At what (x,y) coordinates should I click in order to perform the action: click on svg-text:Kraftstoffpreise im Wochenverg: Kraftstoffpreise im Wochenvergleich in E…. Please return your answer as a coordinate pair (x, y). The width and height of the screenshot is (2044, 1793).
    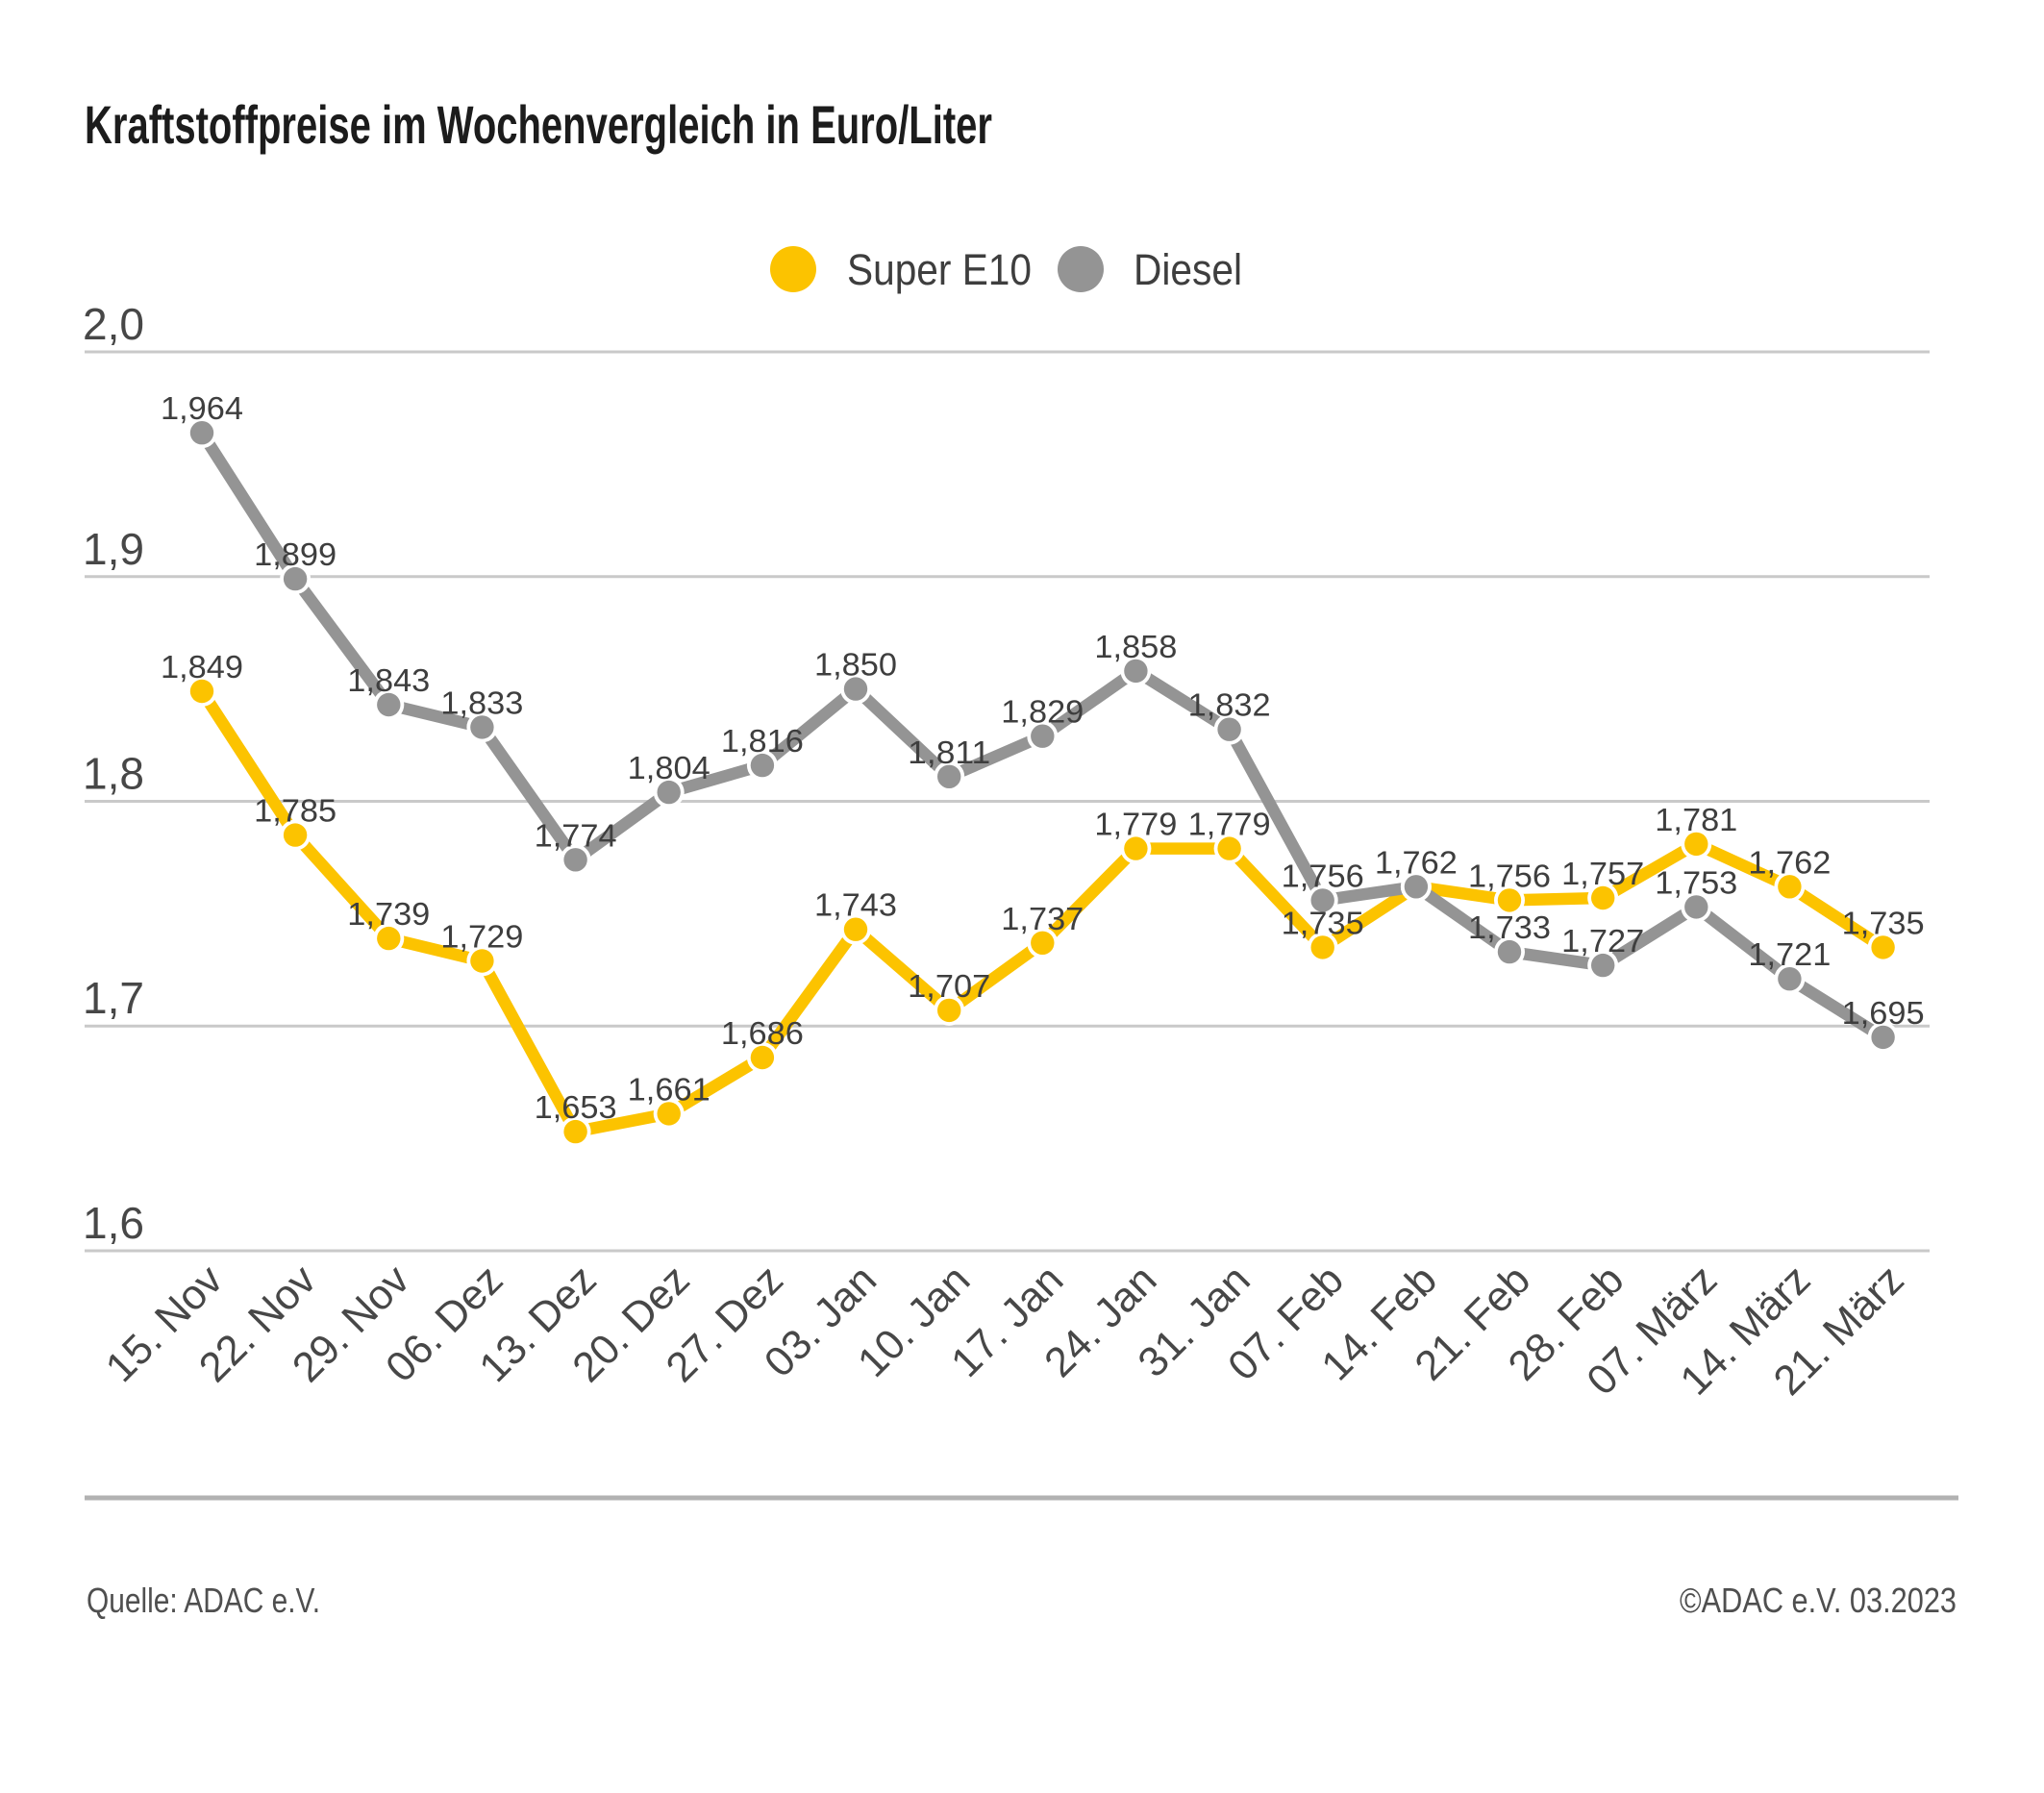
    Looking at the image, I should click on (538, 124).